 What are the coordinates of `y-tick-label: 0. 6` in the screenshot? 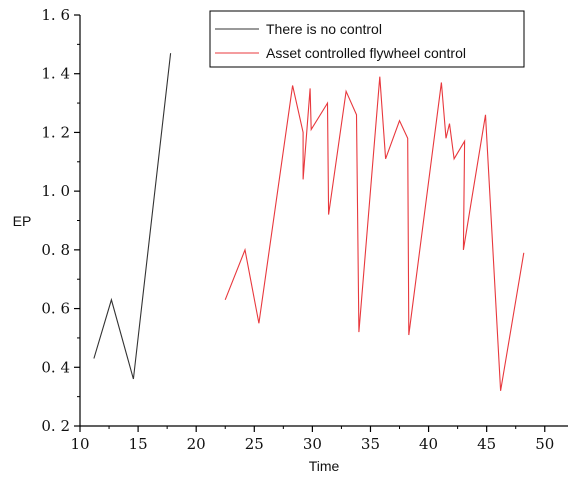 It's located at (55, 309).